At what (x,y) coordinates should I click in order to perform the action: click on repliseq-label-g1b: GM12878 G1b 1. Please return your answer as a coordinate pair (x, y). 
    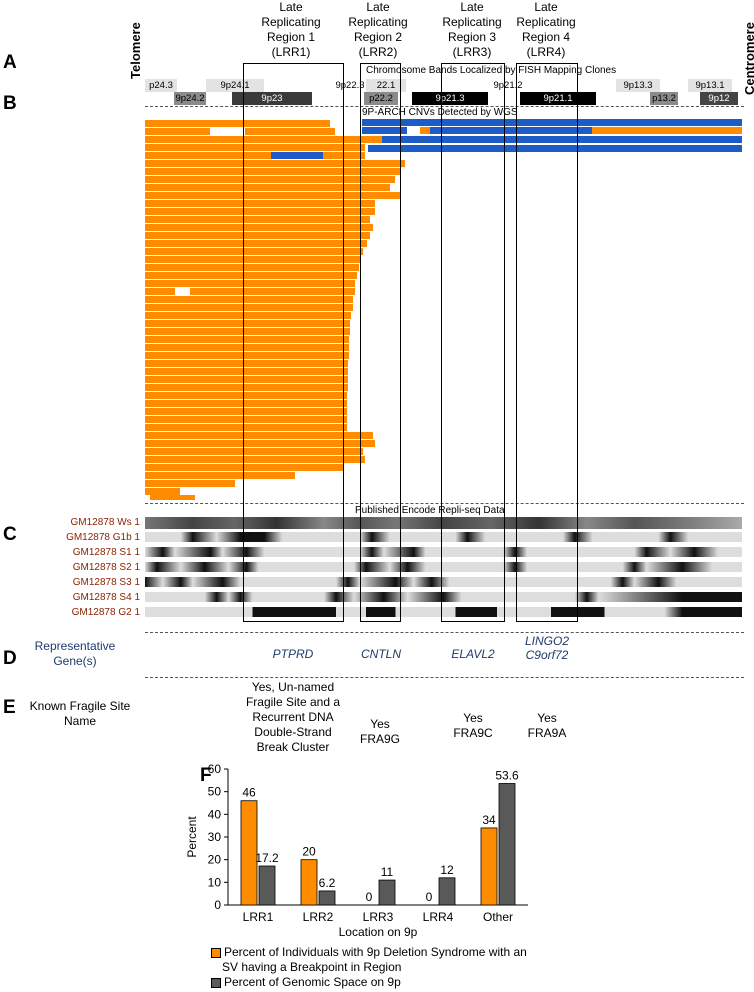
    Looking at the image, I should click on (103, 537).